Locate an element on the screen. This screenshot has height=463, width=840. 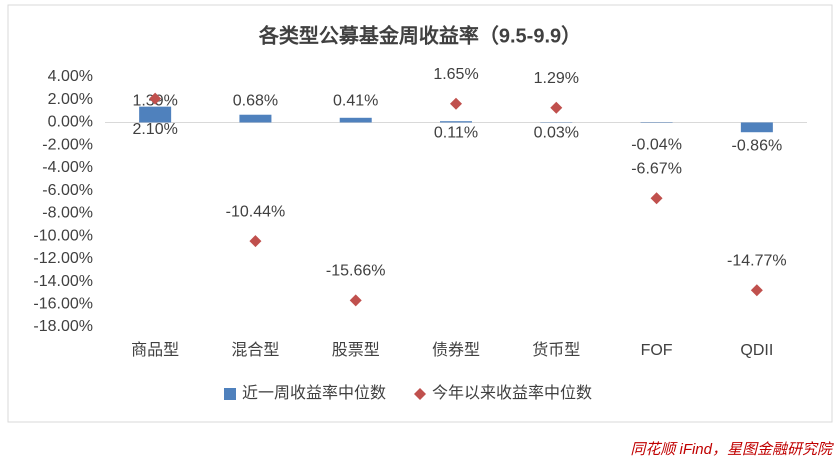
data-label: 1.29% is located at coordinates (556, 78).